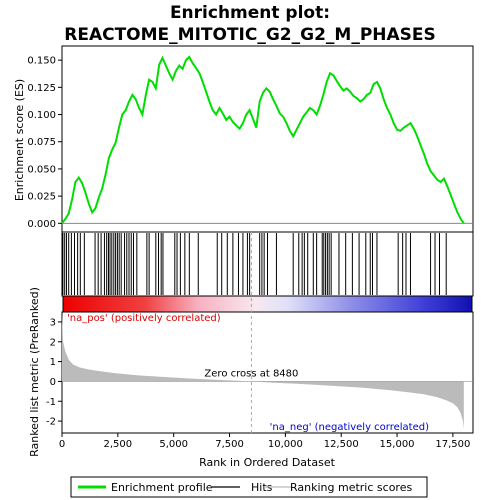 The height and width of the screenshot is (500, 500). I want to click on x-tick-label: 17,500, so click(452, 444).